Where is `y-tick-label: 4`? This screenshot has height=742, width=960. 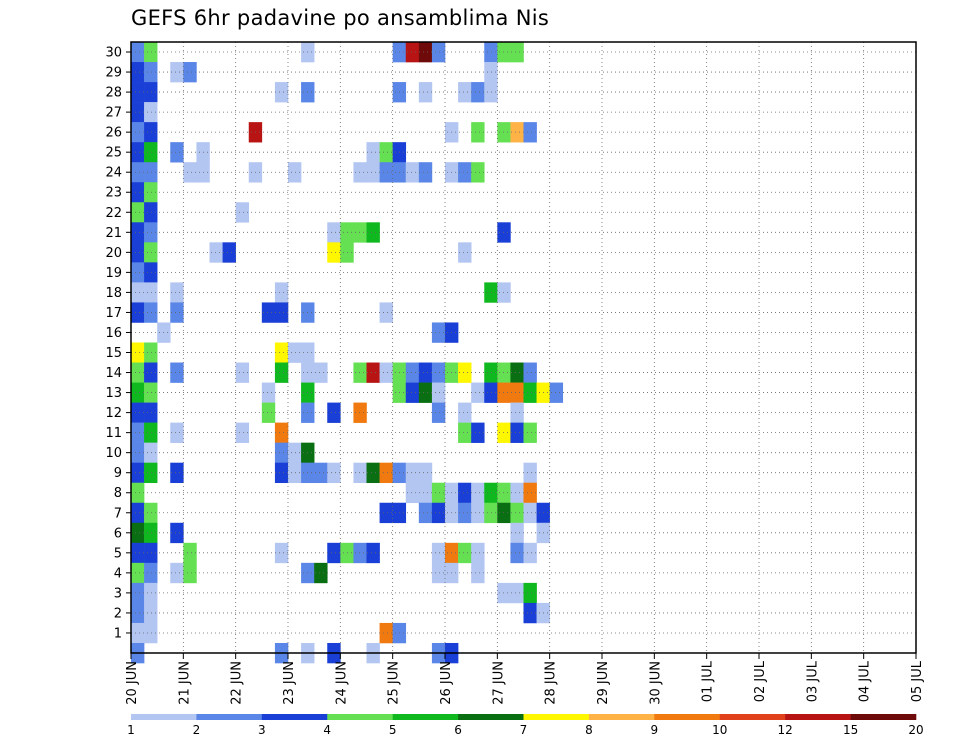 y-tick-label: 4 is located at coordinates (118, 573).